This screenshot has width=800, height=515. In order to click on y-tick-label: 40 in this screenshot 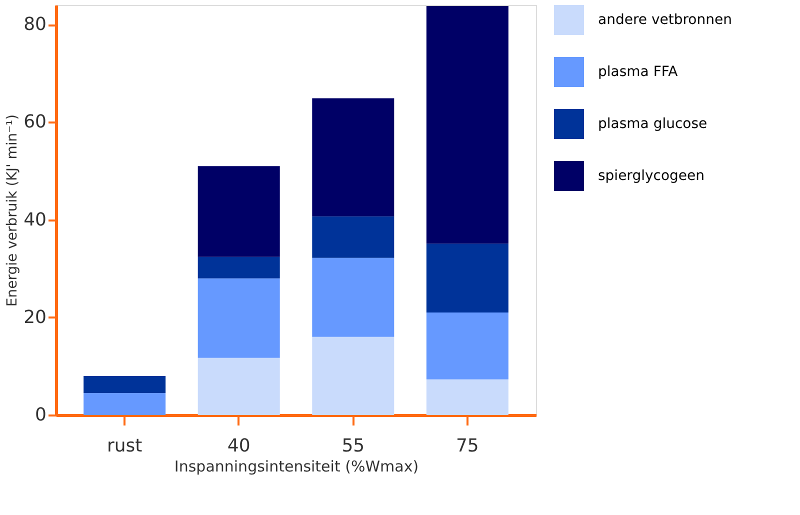, I will do `click(35, 219)`.